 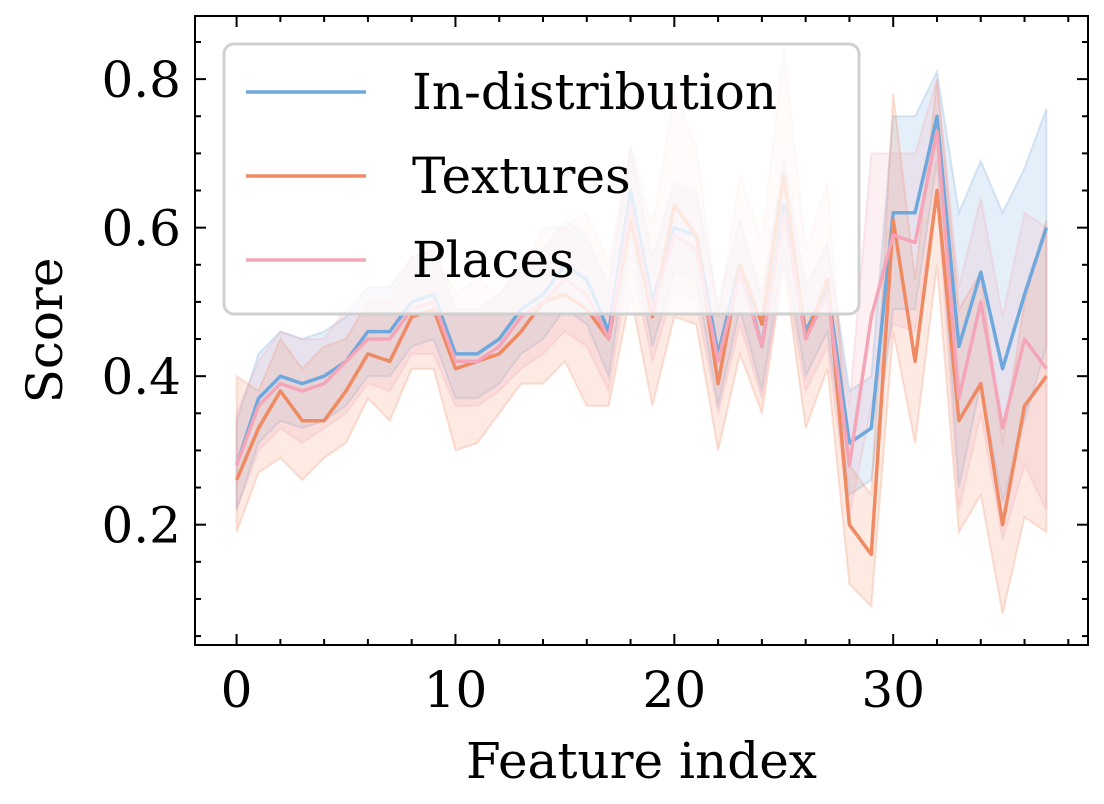 What do you see at coordinates (141, 229) in the screenshot?
I see `y-tick-label: 0.6` at bounding box center [141, 229].